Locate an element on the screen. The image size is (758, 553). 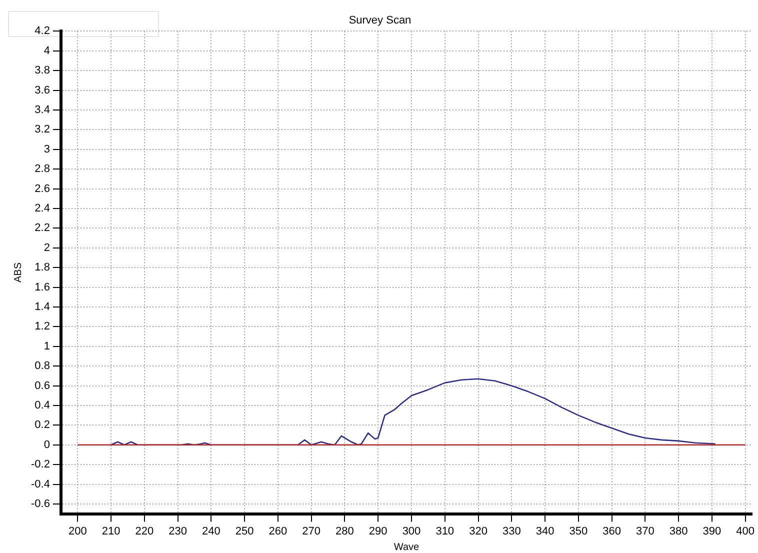
x-tick-label: 210 is located at coordinates (111, 531).